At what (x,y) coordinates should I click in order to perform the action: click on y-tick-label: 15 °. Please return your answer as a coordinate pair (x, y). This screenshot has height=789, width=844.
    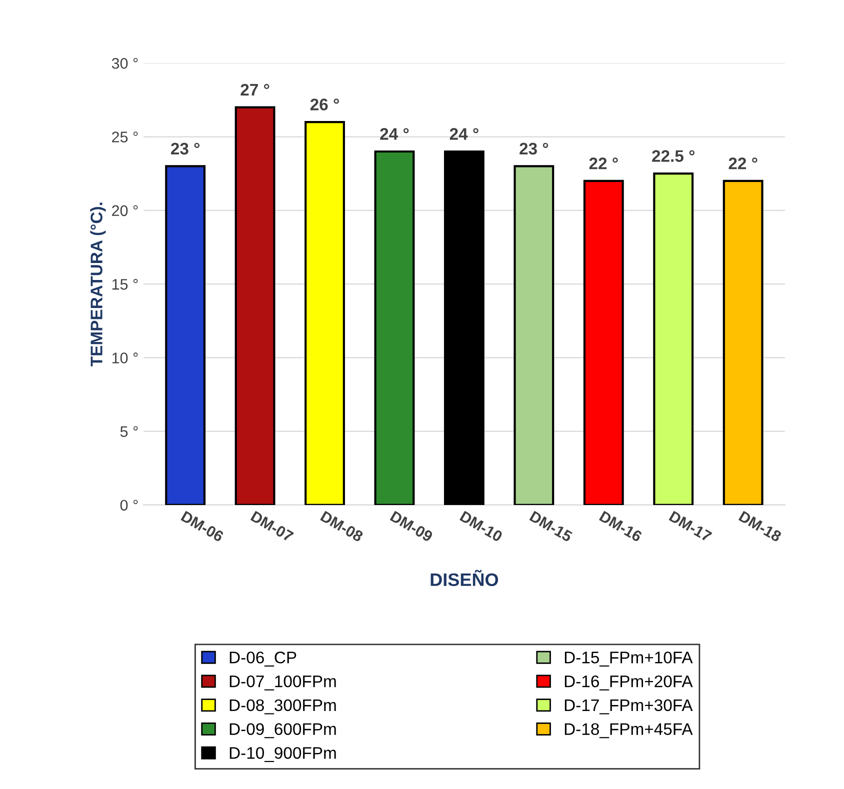
    Looking at the image, I should click on (125, 284).